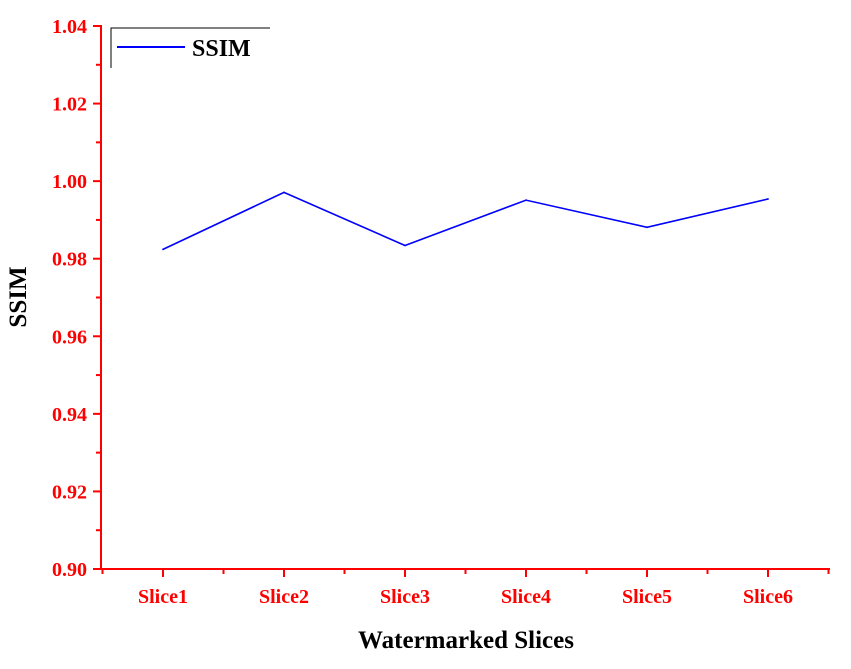 This screenshot has width=851, height=669. I want to click on x-tick-label: Slice4, so click(526, 597).